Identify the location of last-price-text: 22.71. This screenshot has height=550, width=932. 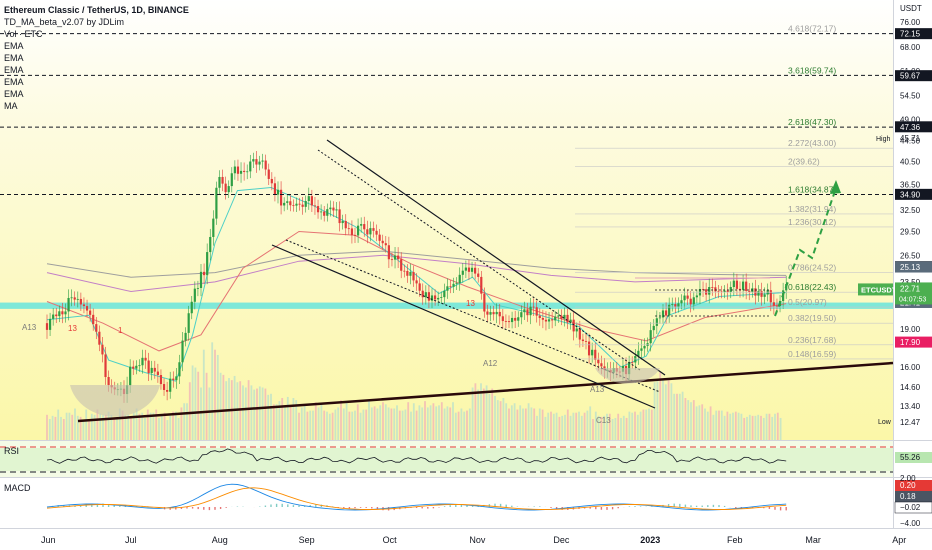
(910, 288).